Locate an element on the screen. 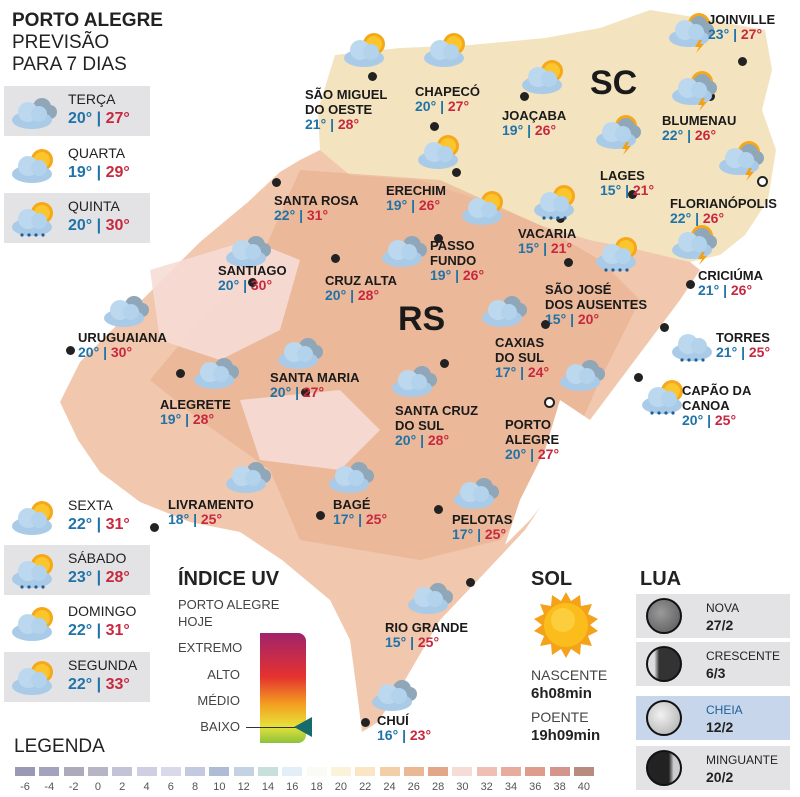 The width and height of the screenshot is (800, 797). city-name: PORTO is located at coordinates (528, 424).